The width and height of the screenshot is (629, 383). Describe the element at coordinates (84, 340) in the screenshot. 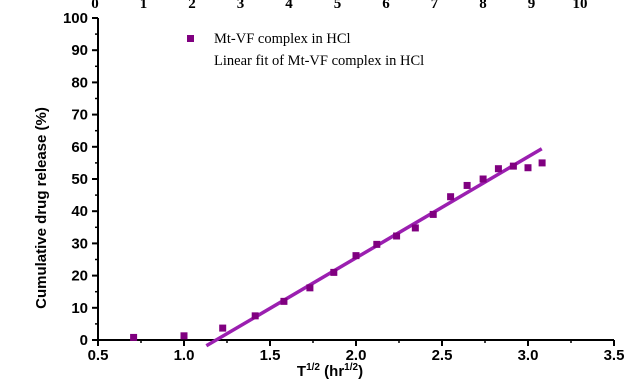

I see `y-tick-label: 0` at that location.